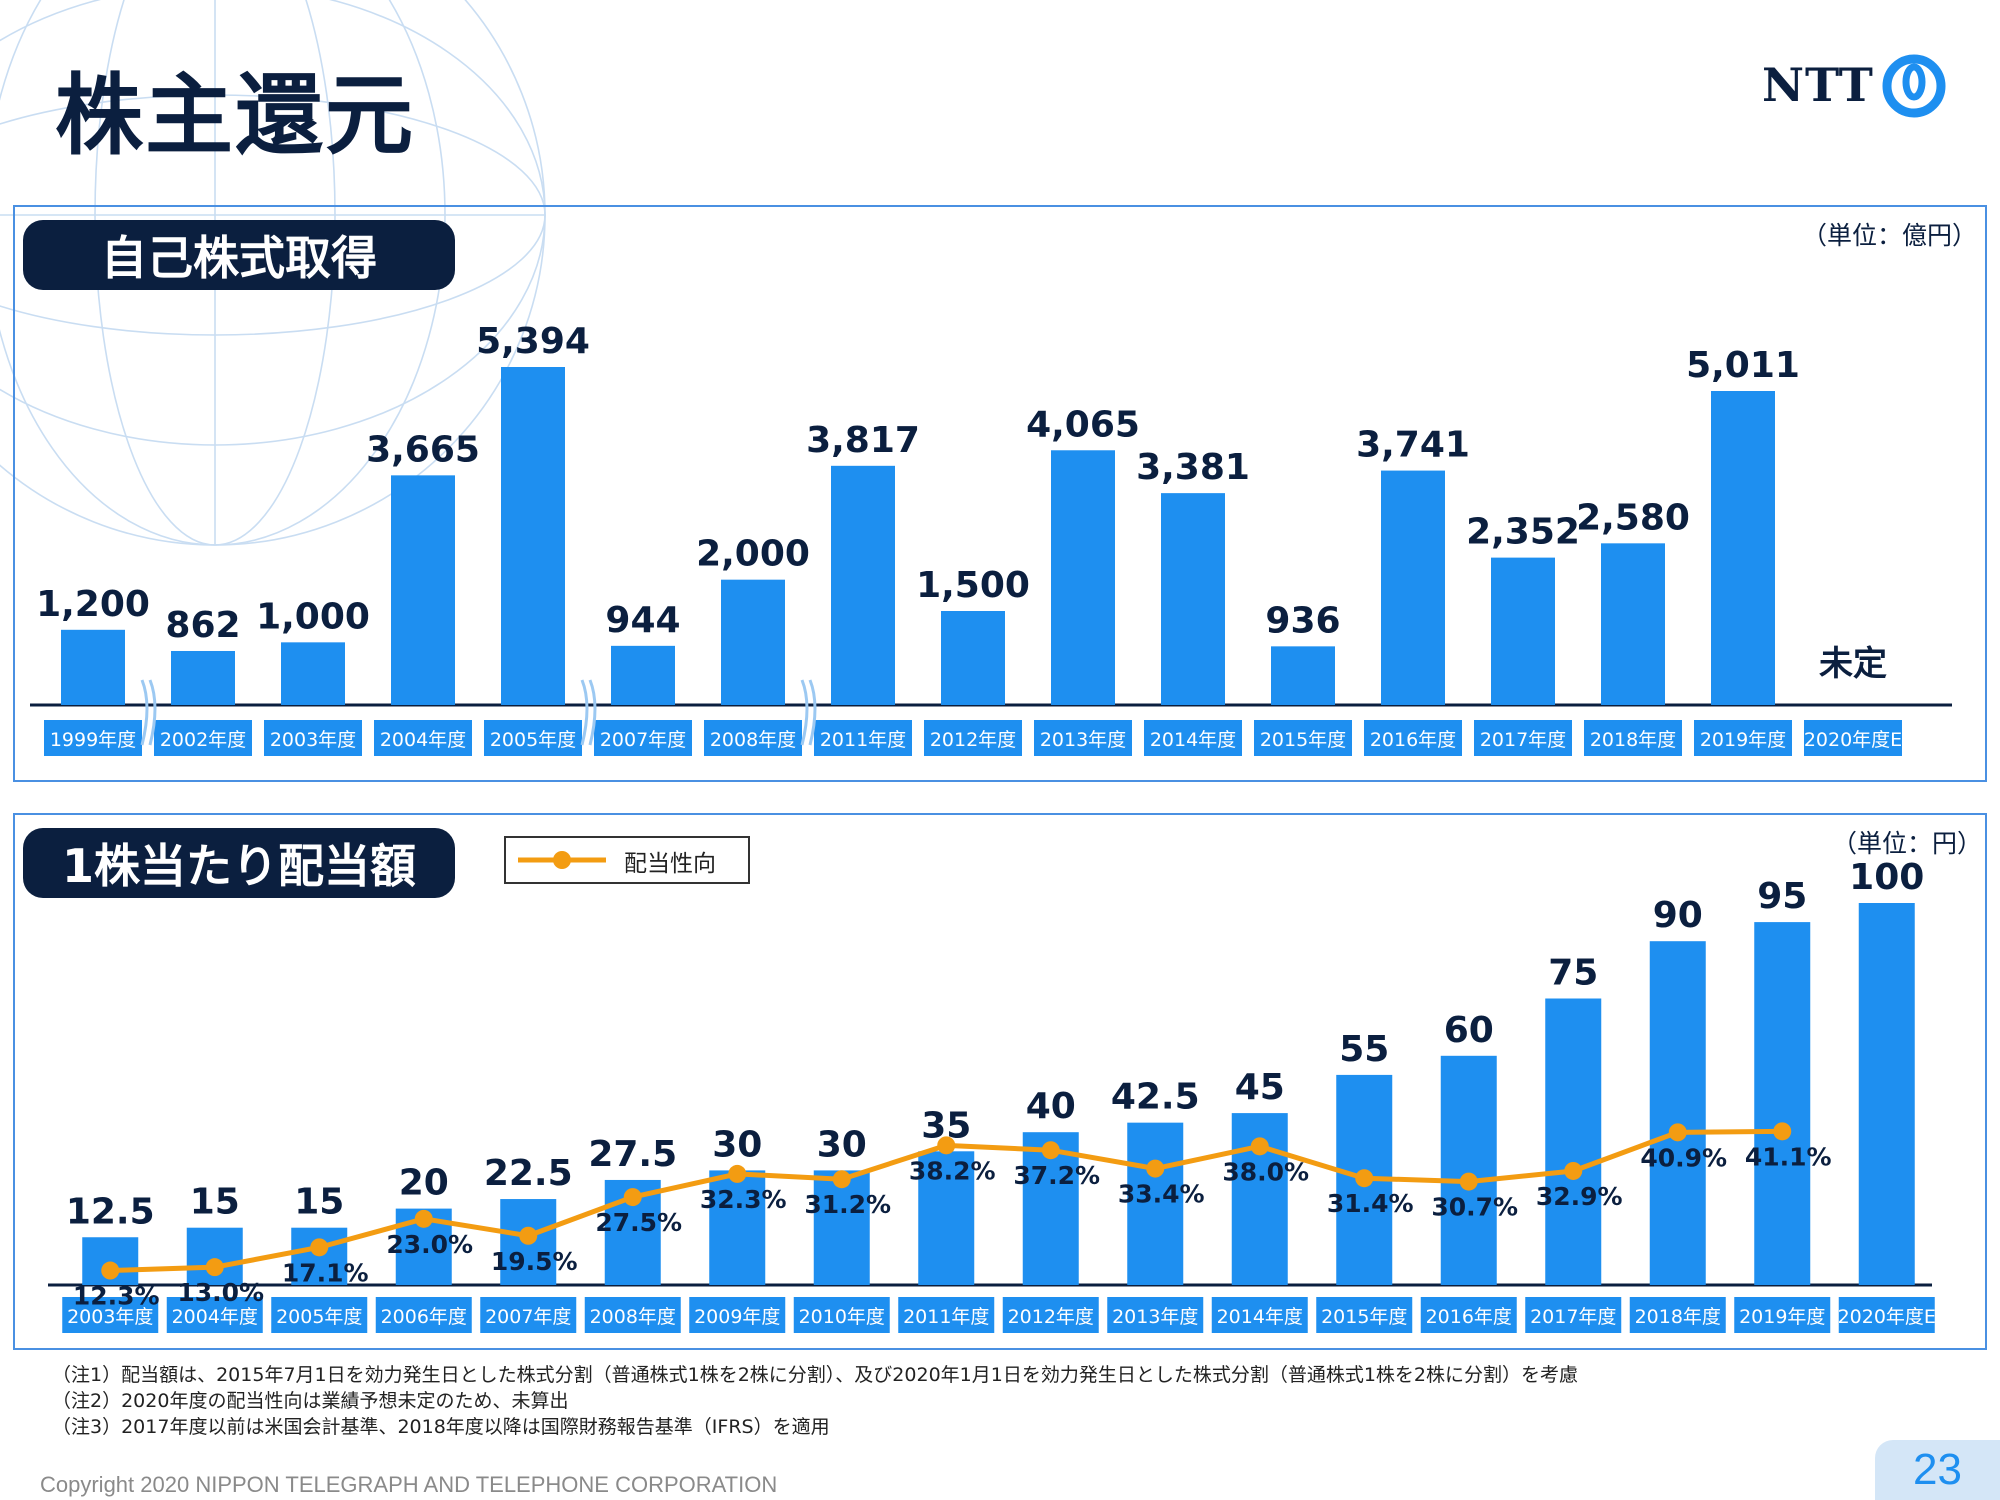  Describe the element at coordinates (1890, 235) in the screenshot. I see `buyback-unit: （単位：億円）` at that location.